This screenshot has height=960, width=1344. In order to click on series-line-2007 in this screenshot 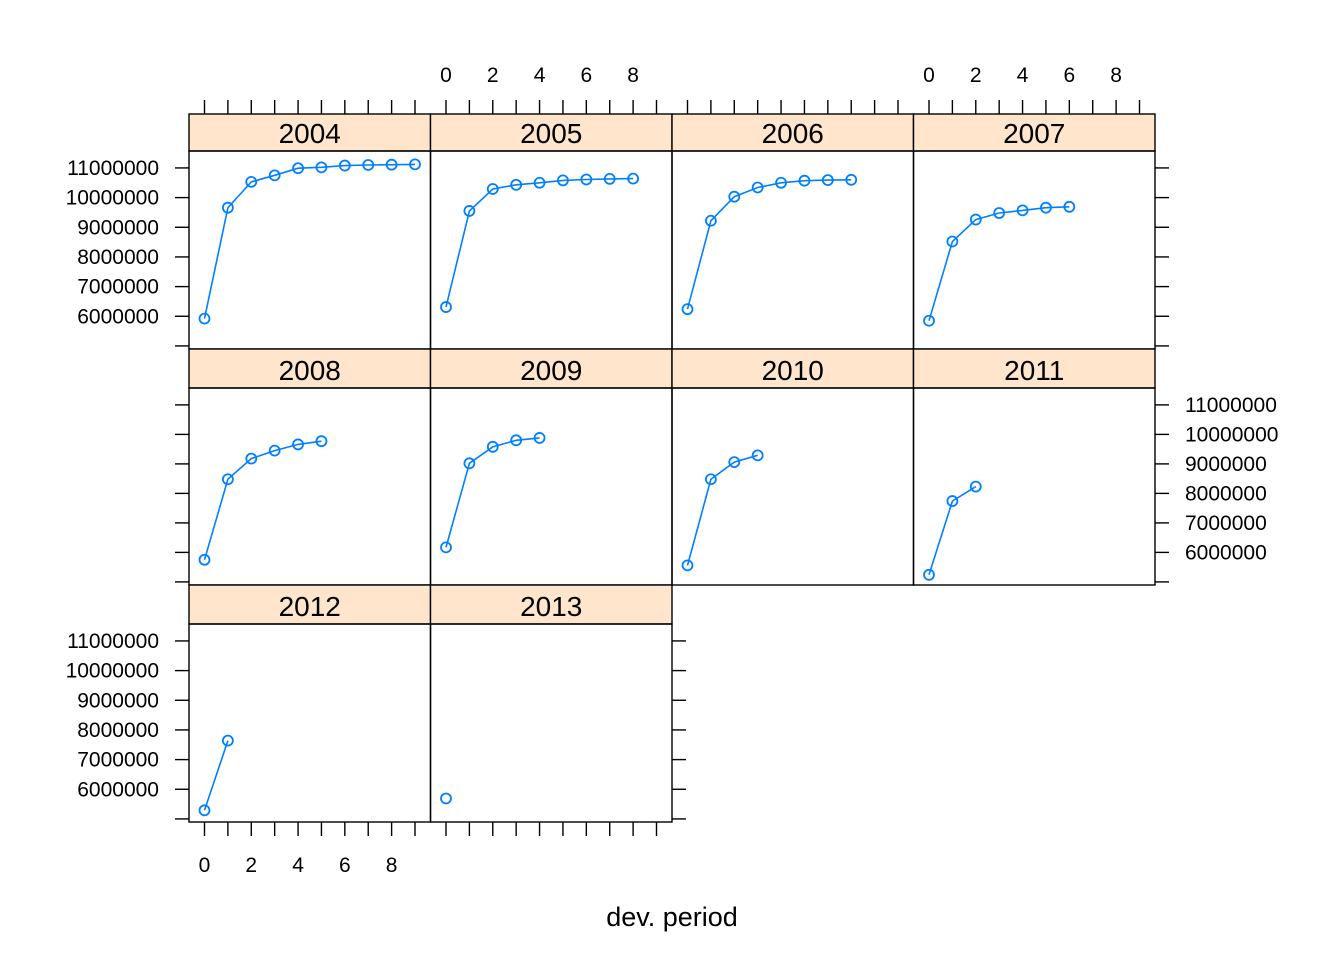, I will do `click(999, 263)`.